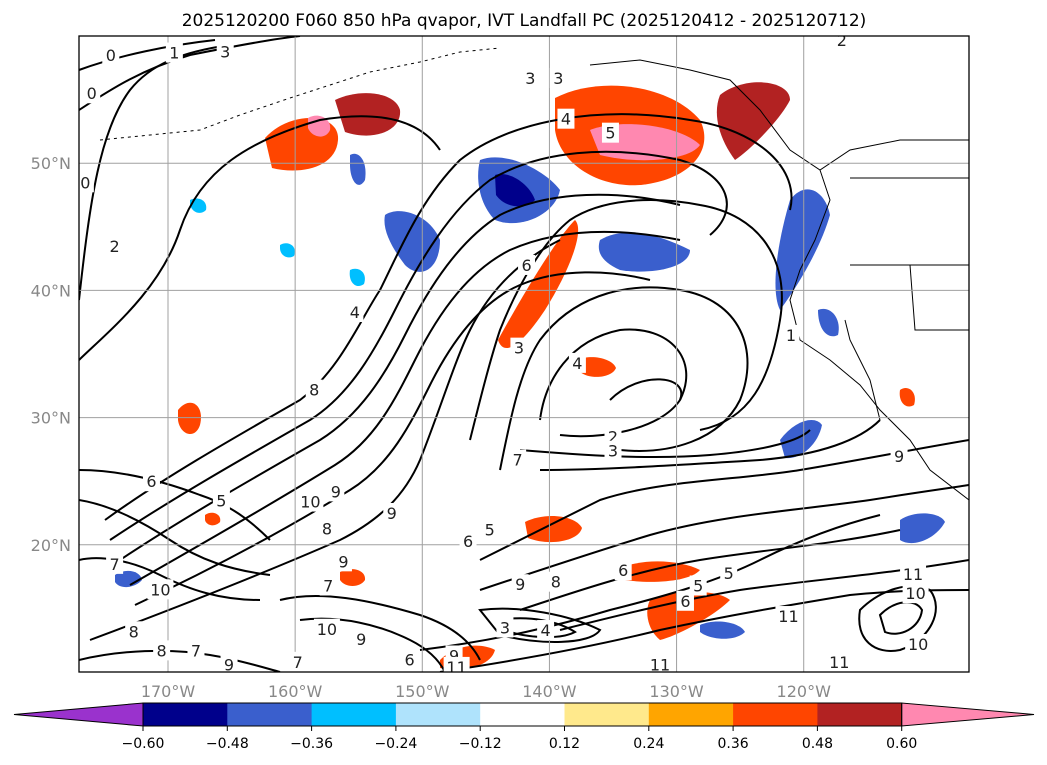  I want to click on colorbar-tick-label: 0.24, so click(648, 744).